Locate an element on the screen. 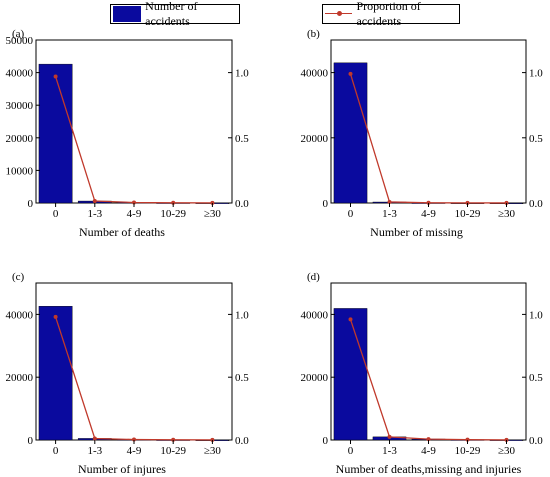 This screenshot has height=477, width=550. panel-label: (c) is located at coordinates (18, 277).